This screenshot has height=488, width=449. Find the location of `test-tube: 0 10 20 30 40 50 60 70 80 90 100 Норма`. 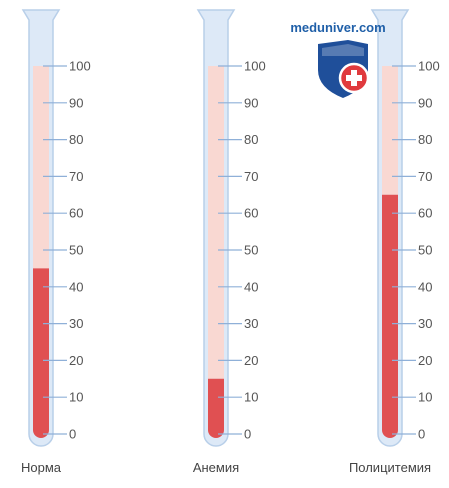

test-tube: 0 10 20 30 40 50 60 70 80 90 100 Норма is located at coordinates (56, 242).